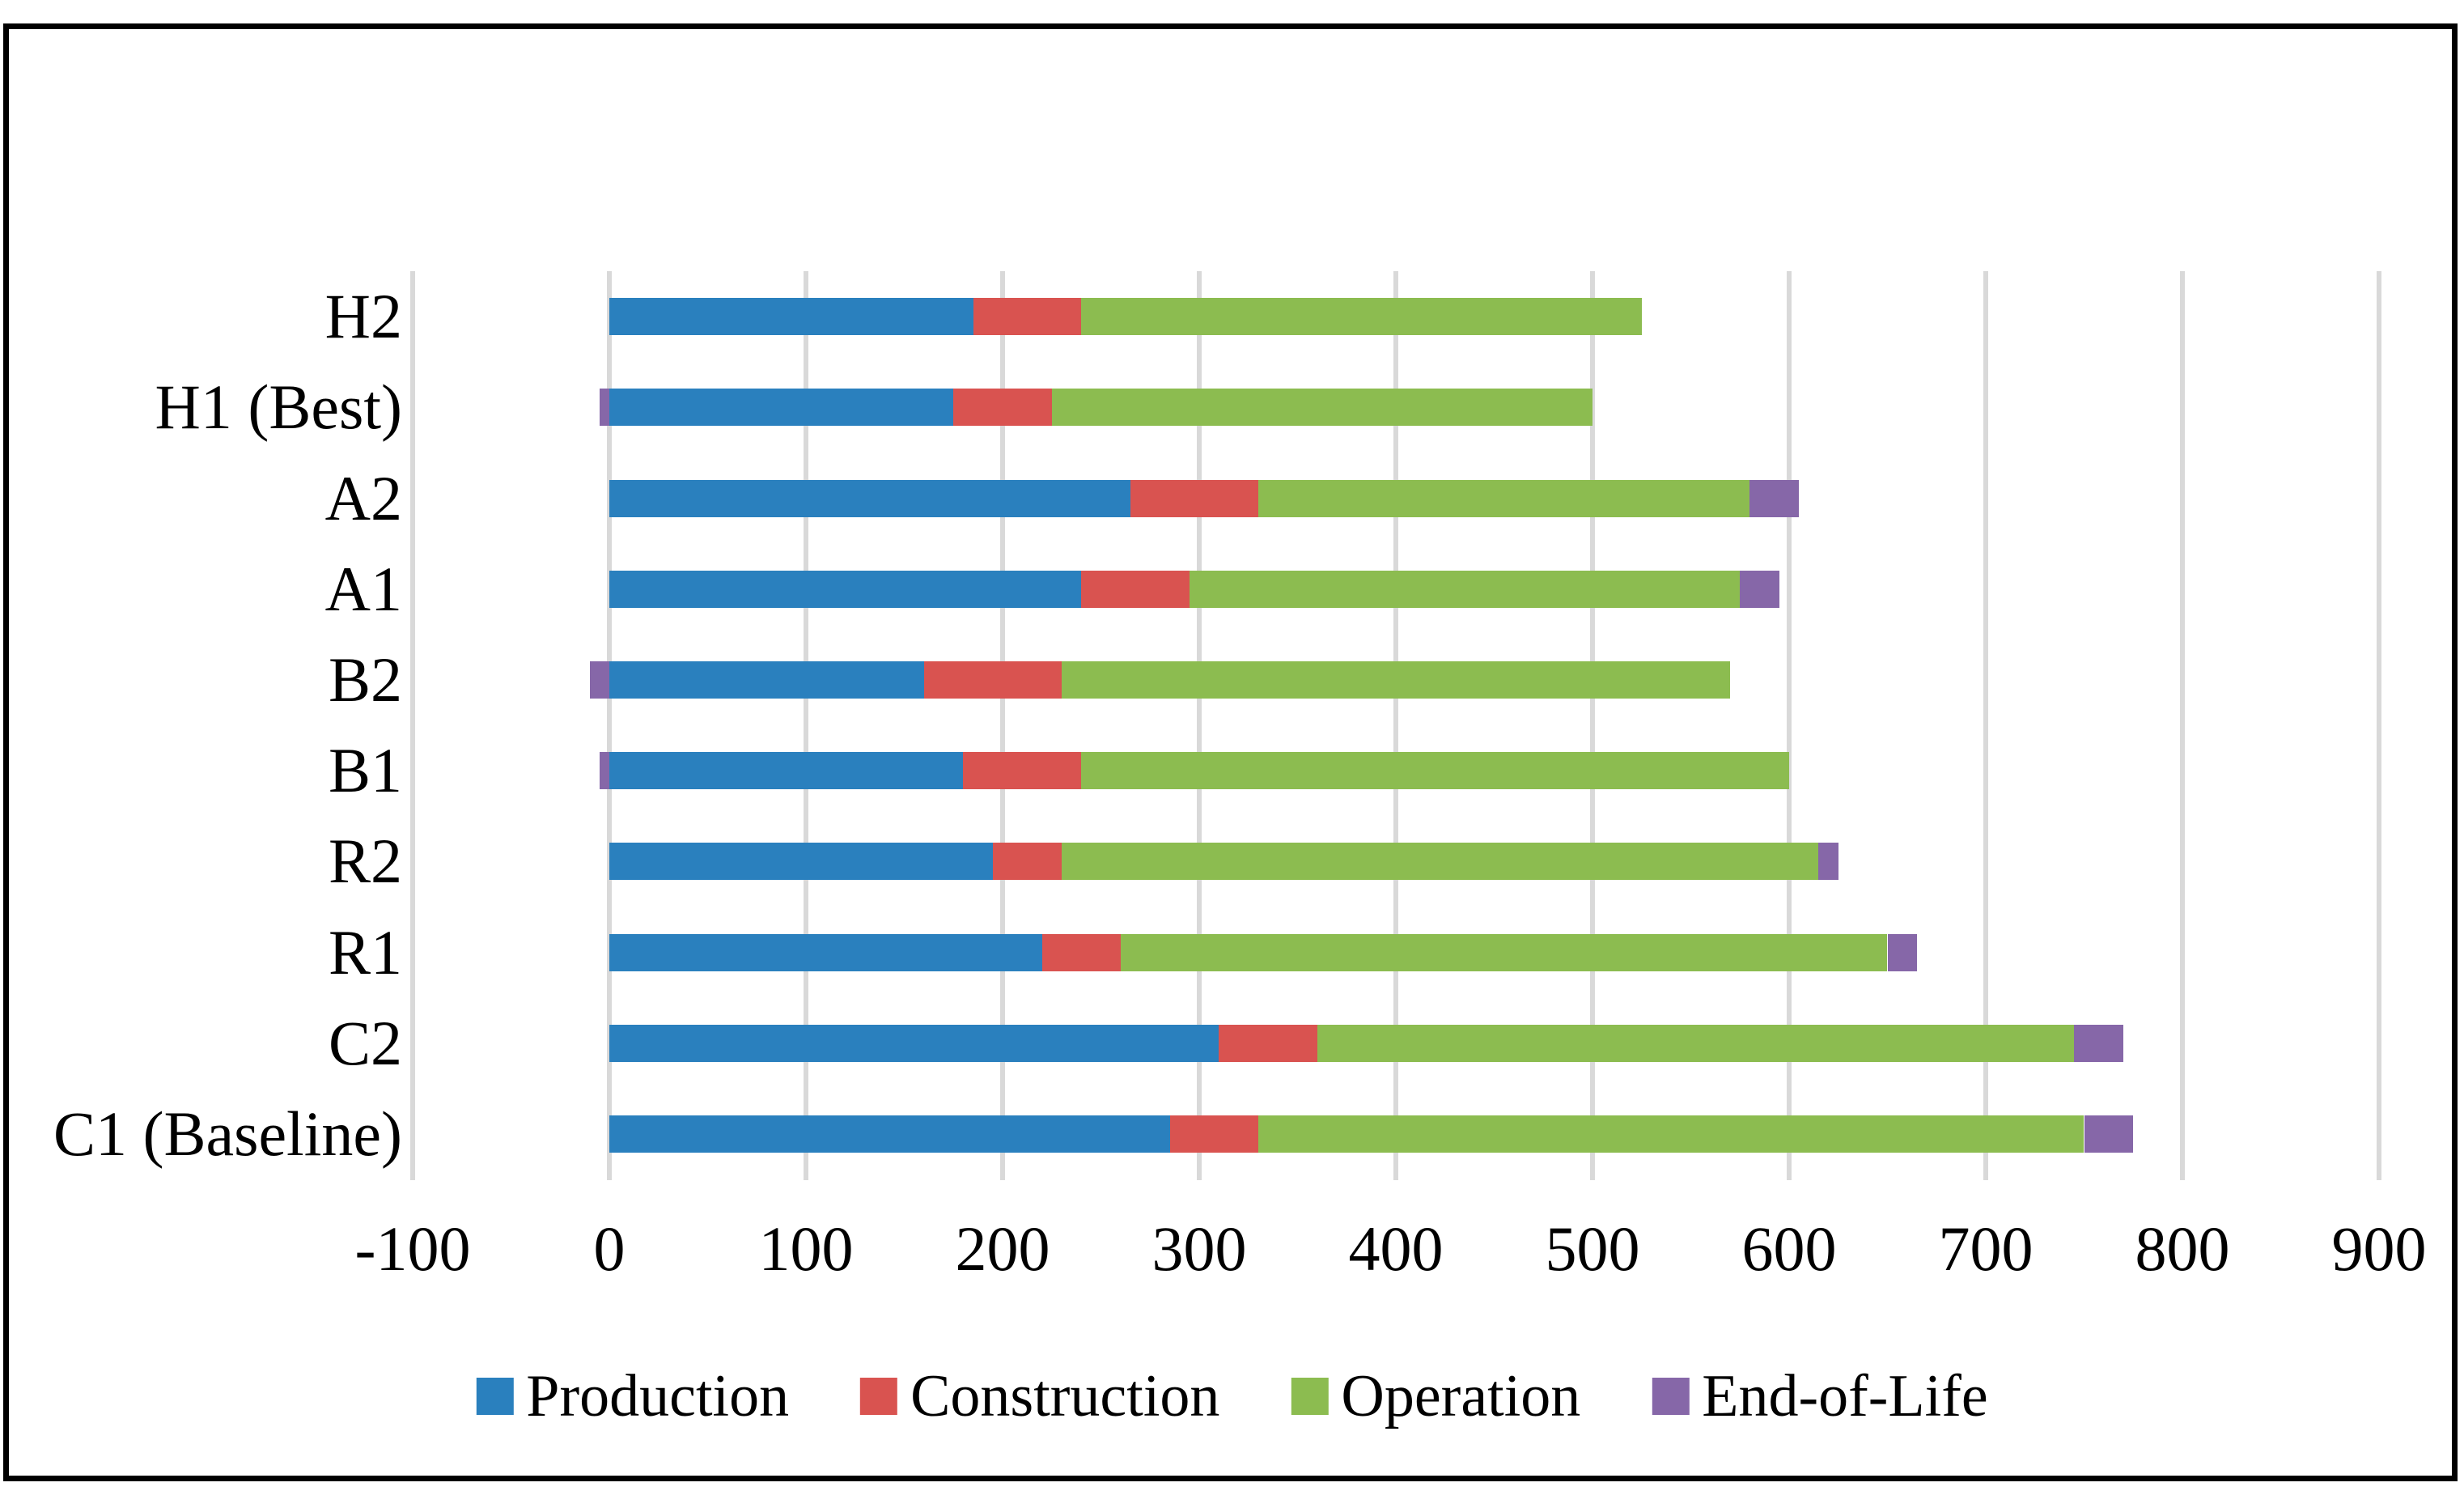 The height and width of the screenshot is (1508, 2464). What do you see at coordinates (2182, 1249) in the screenshot?
I see `x-tick-label-800: 800` at bounding box center [2182, 1249].